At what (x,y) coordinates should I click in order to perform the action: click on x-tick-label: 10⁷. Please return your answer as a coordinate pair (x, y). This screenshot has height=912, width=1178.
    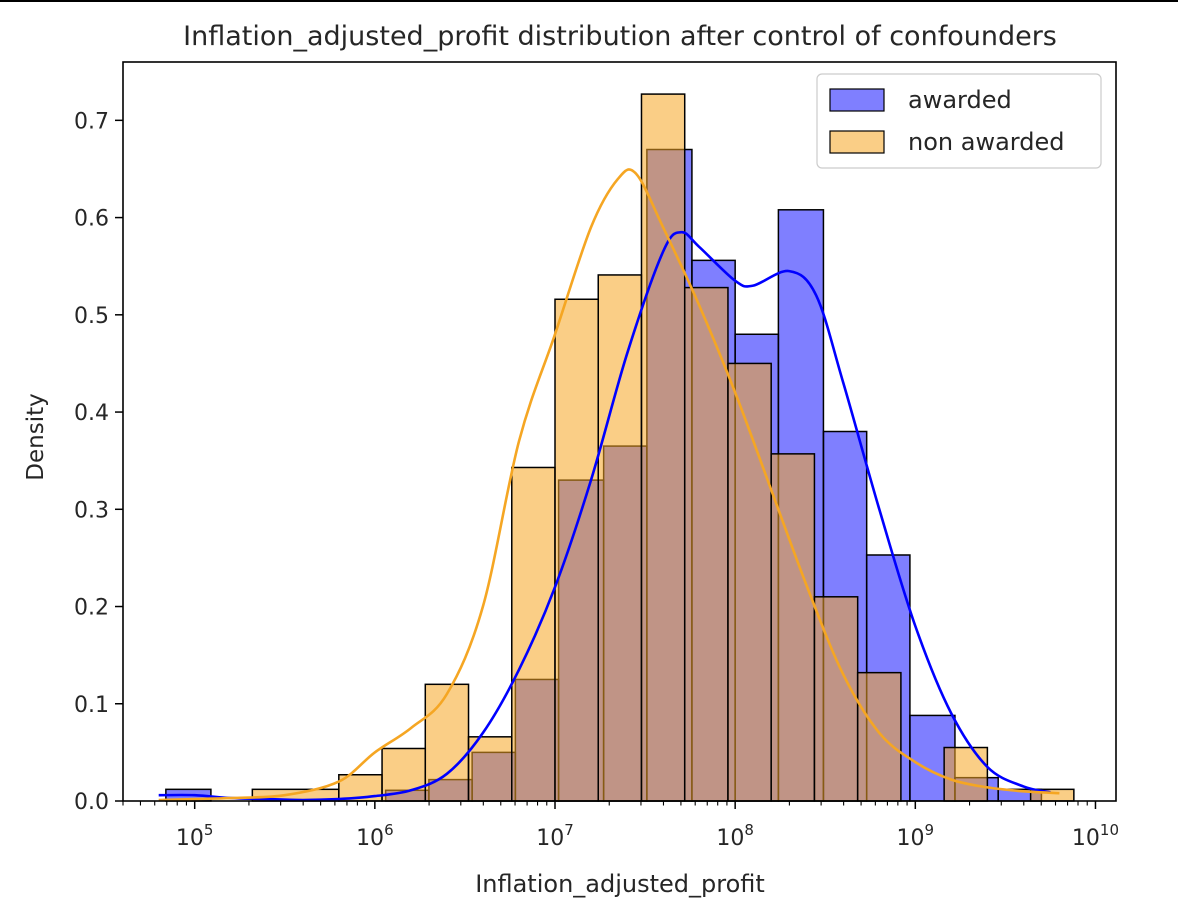
    Looking at the image, I should click on (555, 836).